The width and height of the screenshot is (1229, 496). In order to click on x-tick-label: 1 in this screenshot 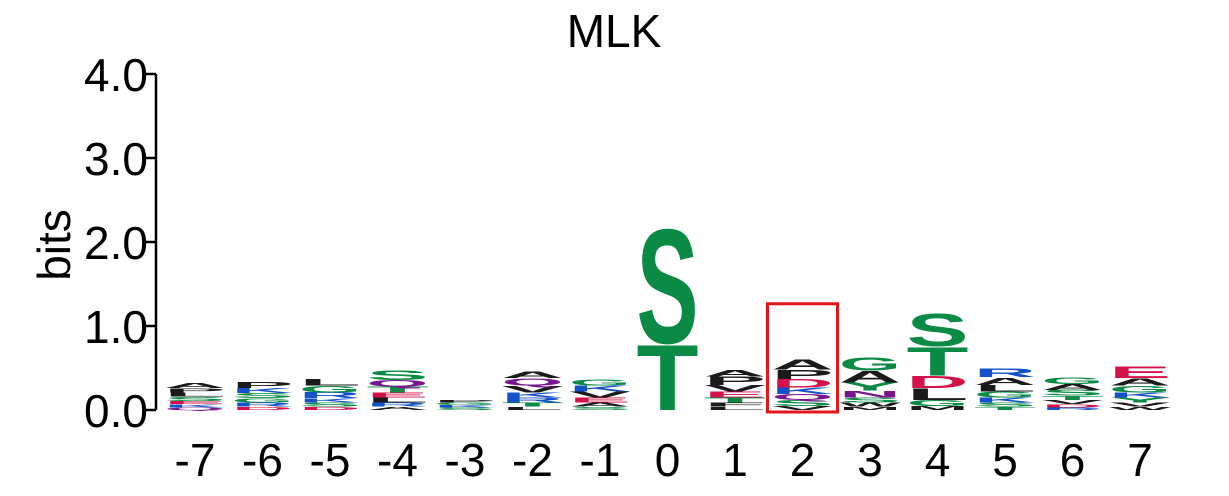, I will do `click(735, 460)`.